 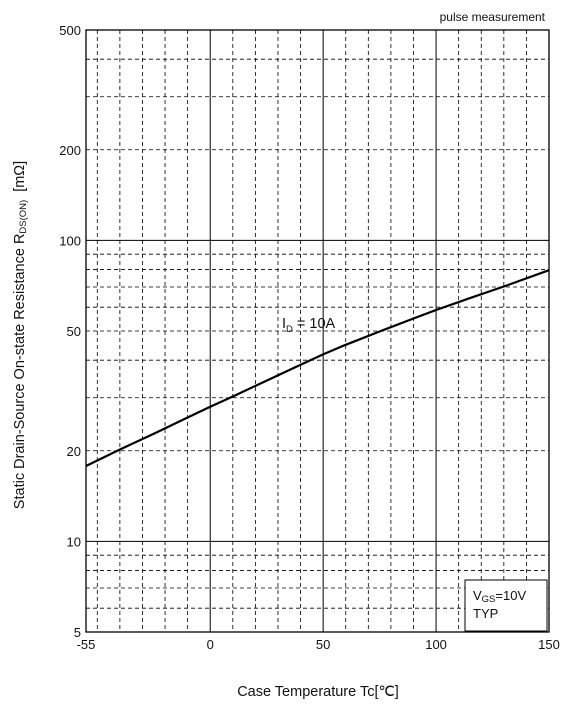 I want to click on x-tick-label: 0, so click(x=210, y=644).